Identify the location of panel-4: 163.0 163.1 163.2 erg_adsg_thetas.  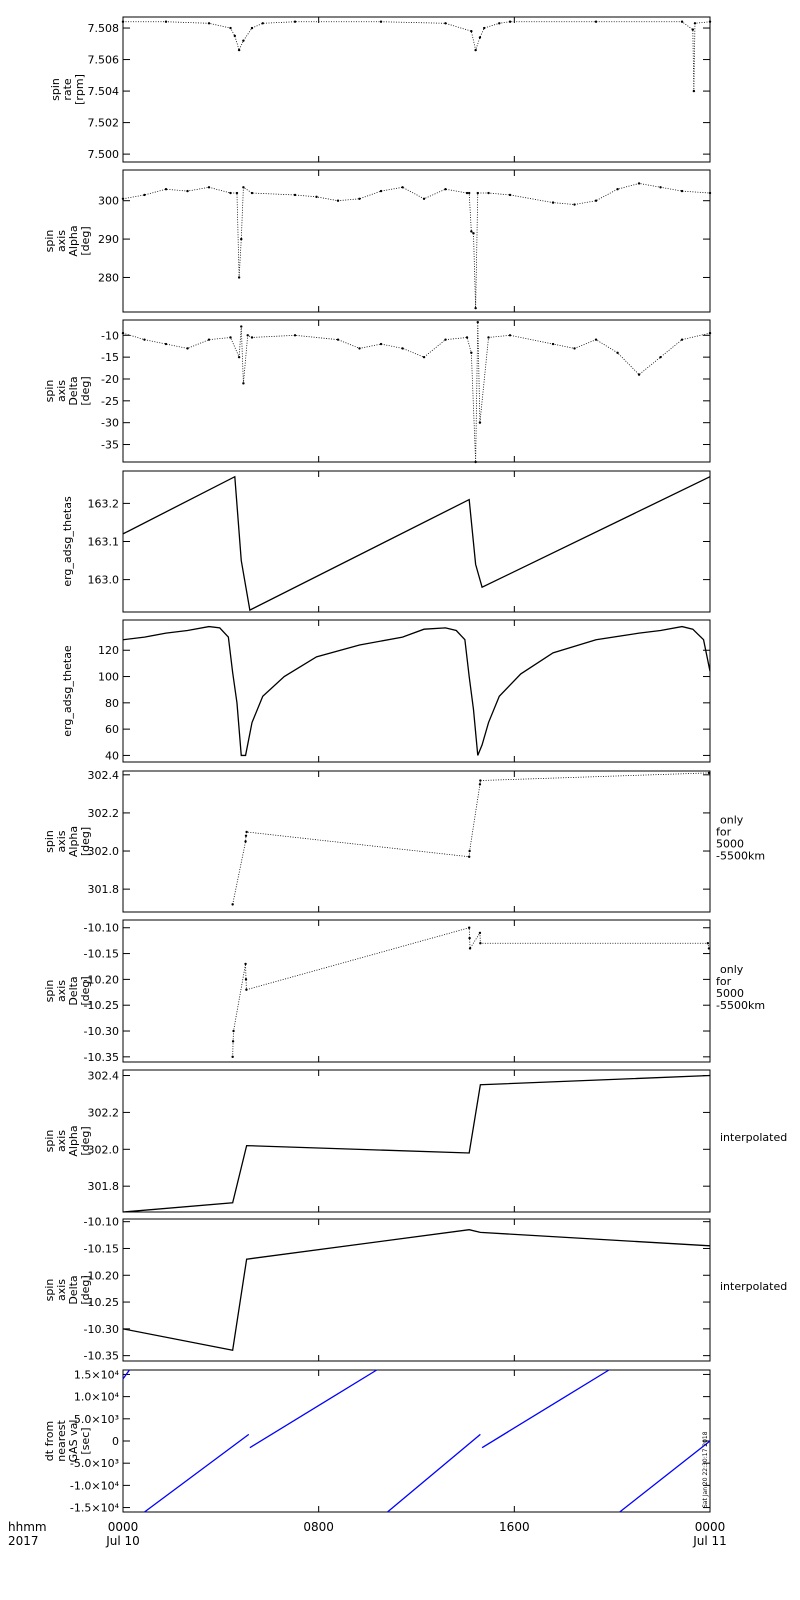
(386, 541).